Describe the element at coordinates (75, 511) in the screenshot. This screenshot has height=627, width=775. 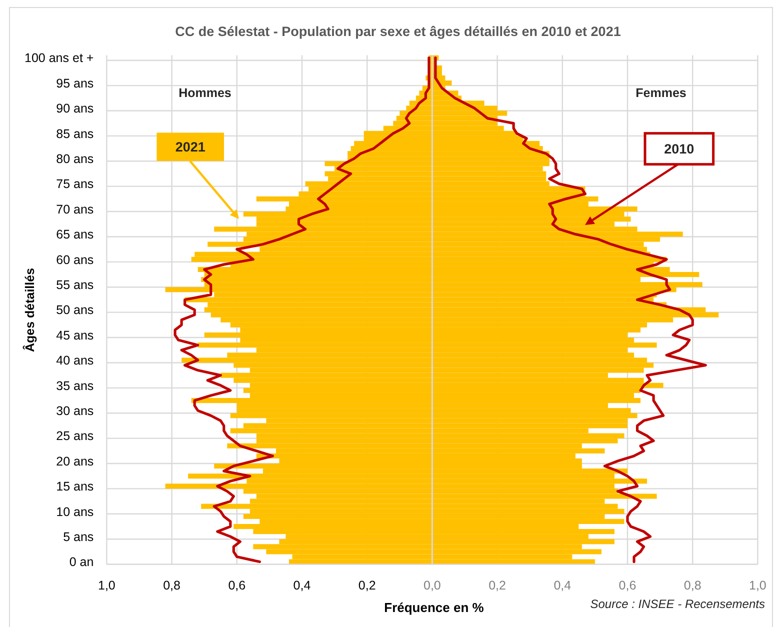
I see `y-tick-label: 10 ans` at that location.